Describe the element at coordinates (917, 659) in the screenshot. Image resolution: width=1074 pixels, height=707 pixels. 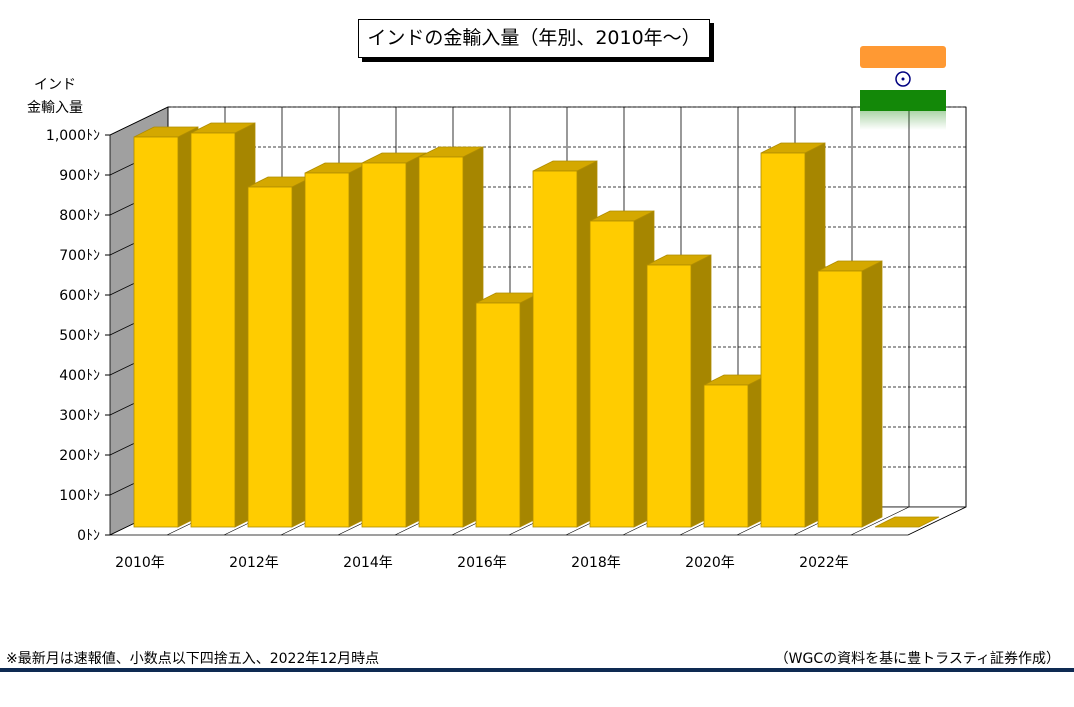
I see `source-note: （WGCの資料を基に豊トラスティ証券作成）` at that location.